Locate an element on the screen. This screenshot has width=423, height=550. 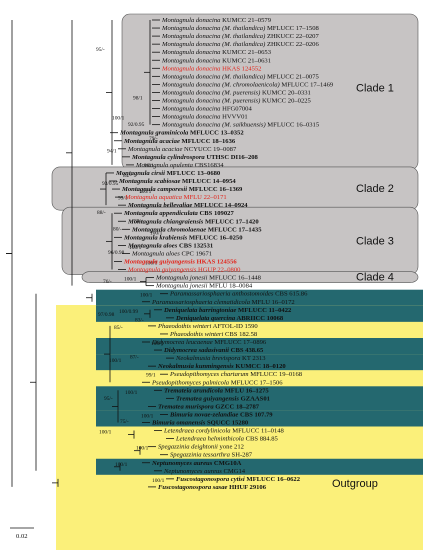
clade-label: Clade 4 is located at coordinates (375, 278).